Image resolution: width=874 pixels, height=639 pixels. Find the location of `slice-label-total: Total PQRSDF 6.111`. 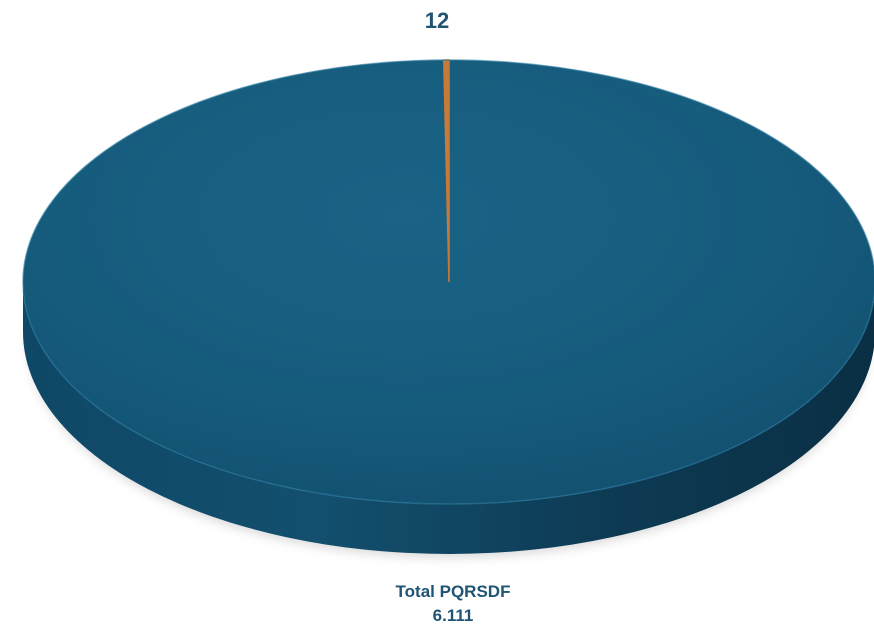

slice-label-total: Total PQRSDF 6.111 is located at coordinates (453, 604).